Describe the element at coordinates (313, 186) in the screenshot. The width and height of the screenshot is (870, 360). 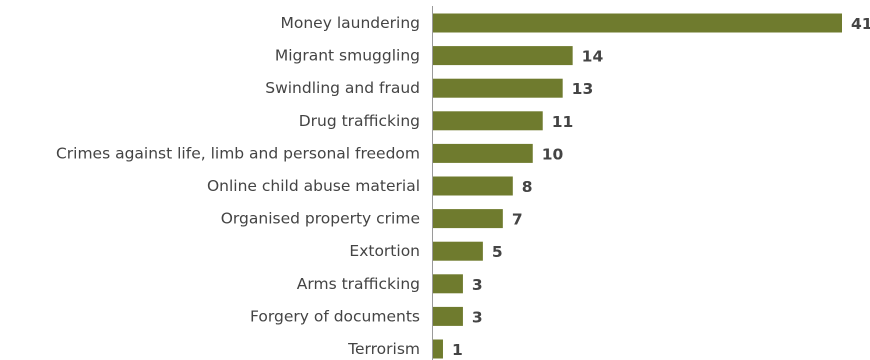
I see `category-label: Online child abuse material` at that location.